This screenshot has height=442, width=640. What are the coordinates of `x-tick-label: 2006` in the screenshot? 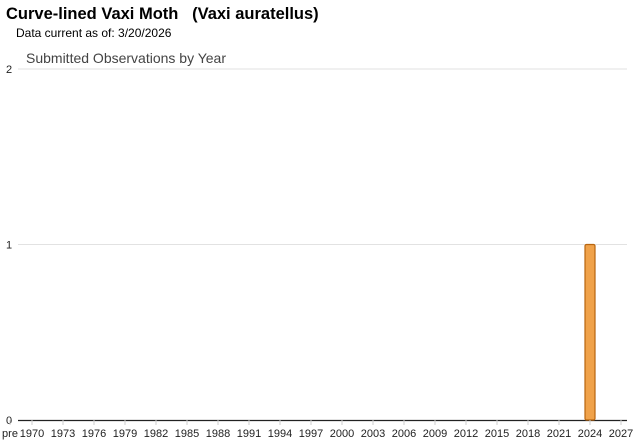 It's located at (404, 434).